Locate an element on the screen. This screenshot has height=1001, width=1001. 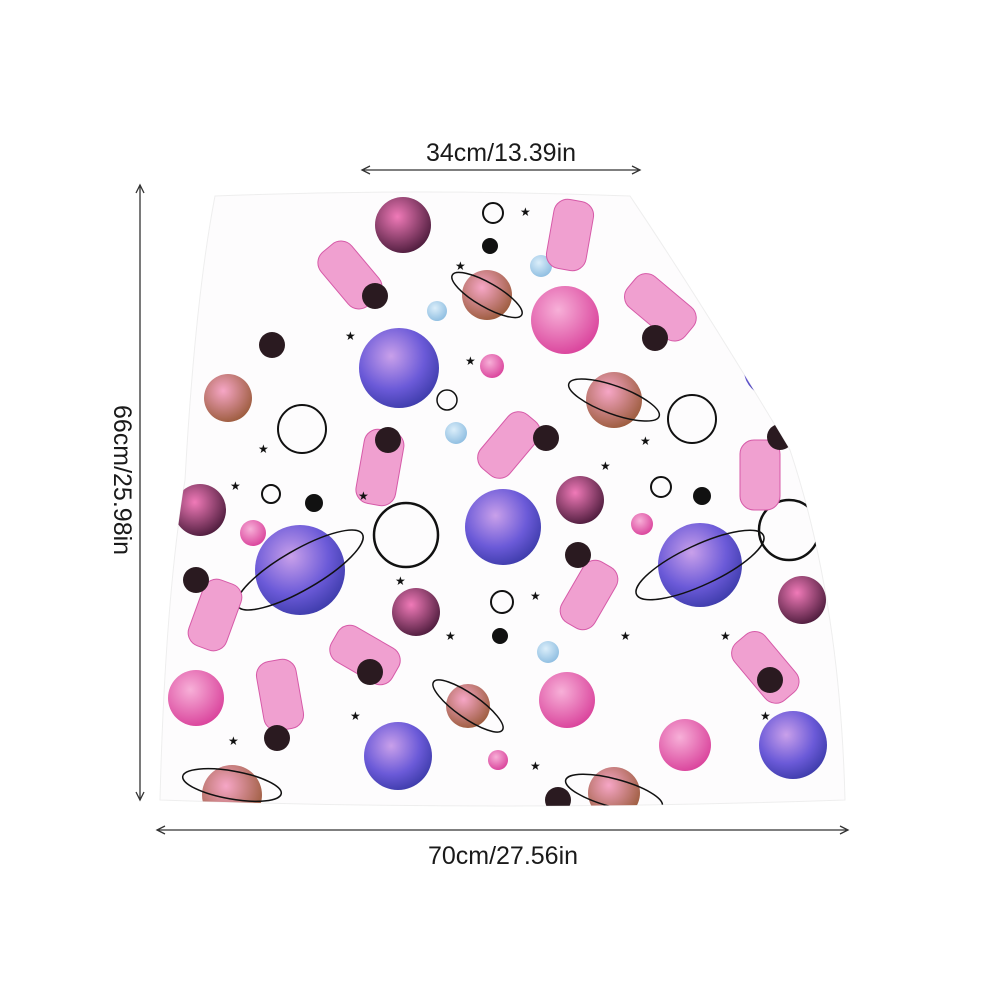
bottom-dimension: 70cm/27.56in is located at coordinates (502, 847).